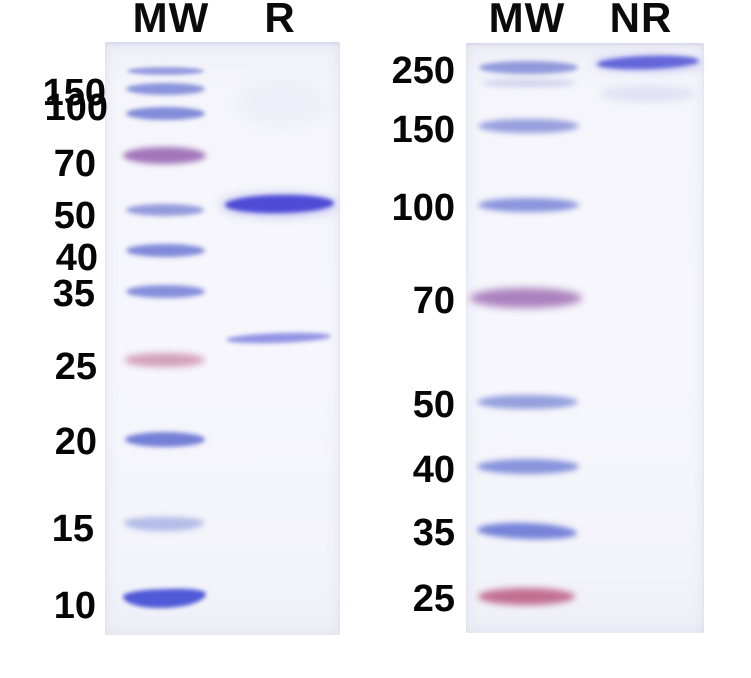  I want to click on mw-label-250-non-reduced: 250, so click(423, 71).